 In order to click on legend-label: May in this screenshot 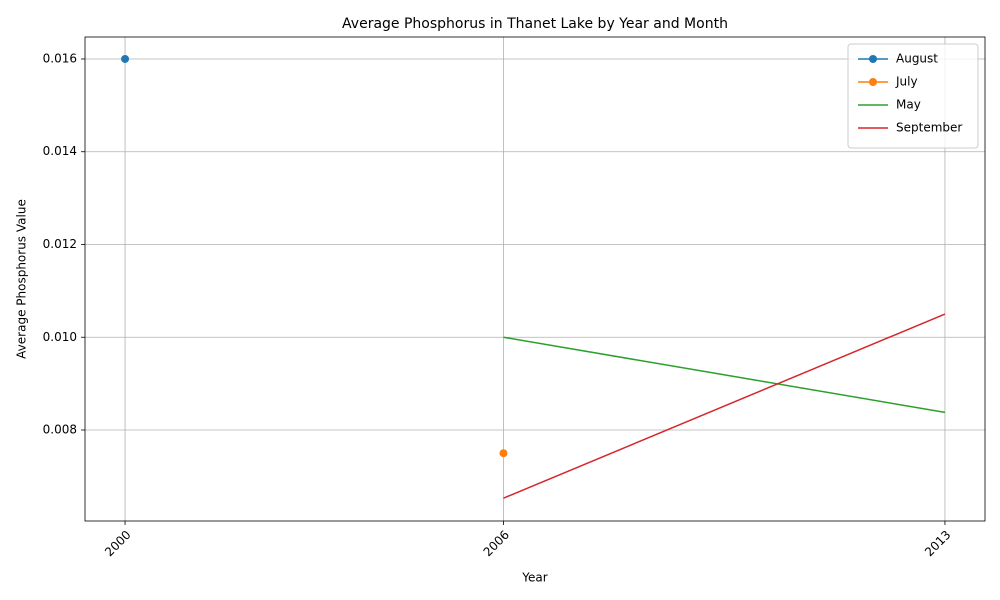, I will do `click(908, 105)`.